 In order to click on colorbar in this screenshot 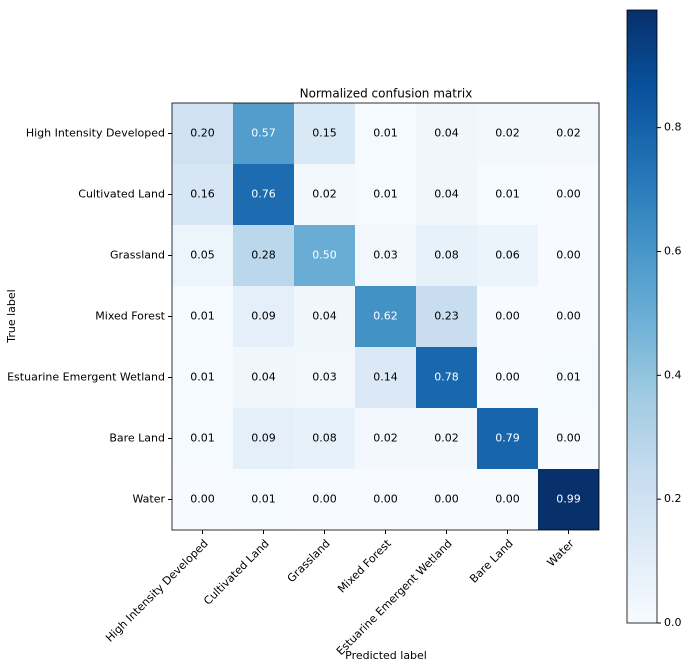, I will do `click(642, 316)`.